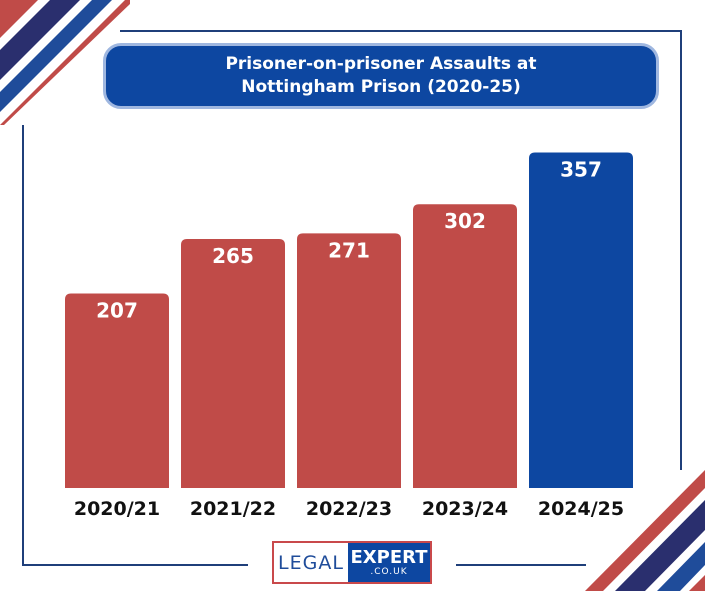 This screenshot has height=591, width=705. What do you see at coordinates (381, 64) in the screenshot?
I see `chart-title-line-1: Prisoner-on-prisoner Assaults at` at bounding box center [381, 64].